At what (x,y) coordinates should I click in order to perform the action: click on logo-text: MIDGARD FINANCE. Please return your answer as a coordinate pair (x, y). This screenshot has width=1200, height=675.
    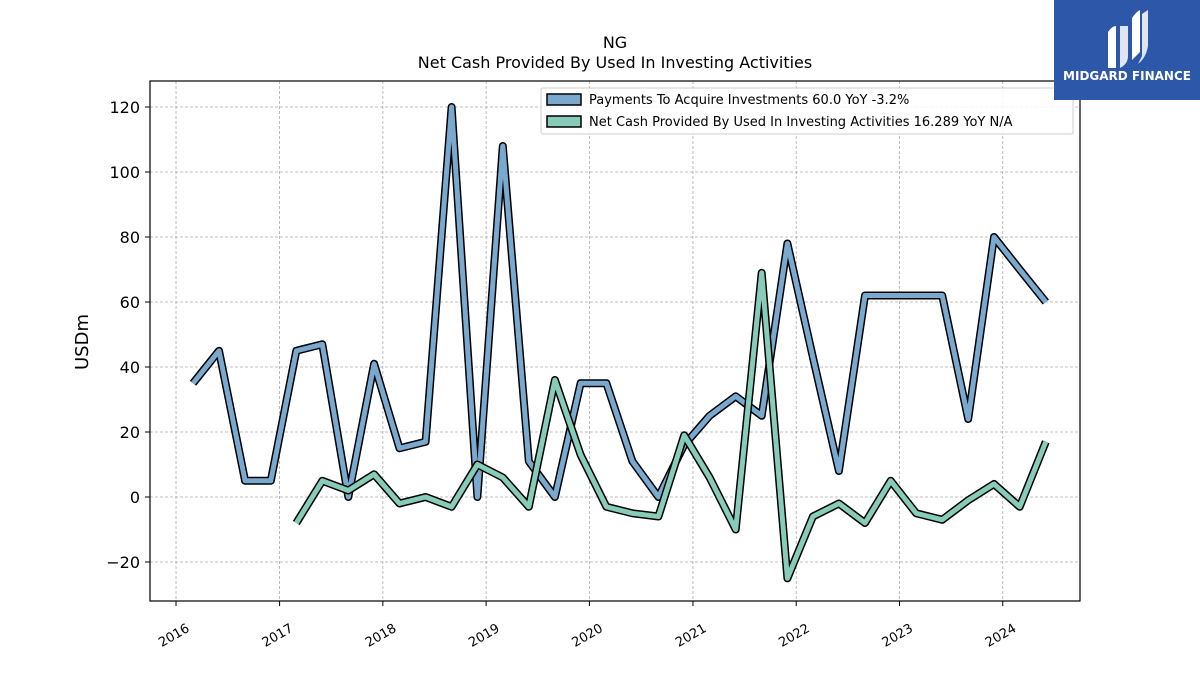
    Looking at the image, I should click on (1127, 76).